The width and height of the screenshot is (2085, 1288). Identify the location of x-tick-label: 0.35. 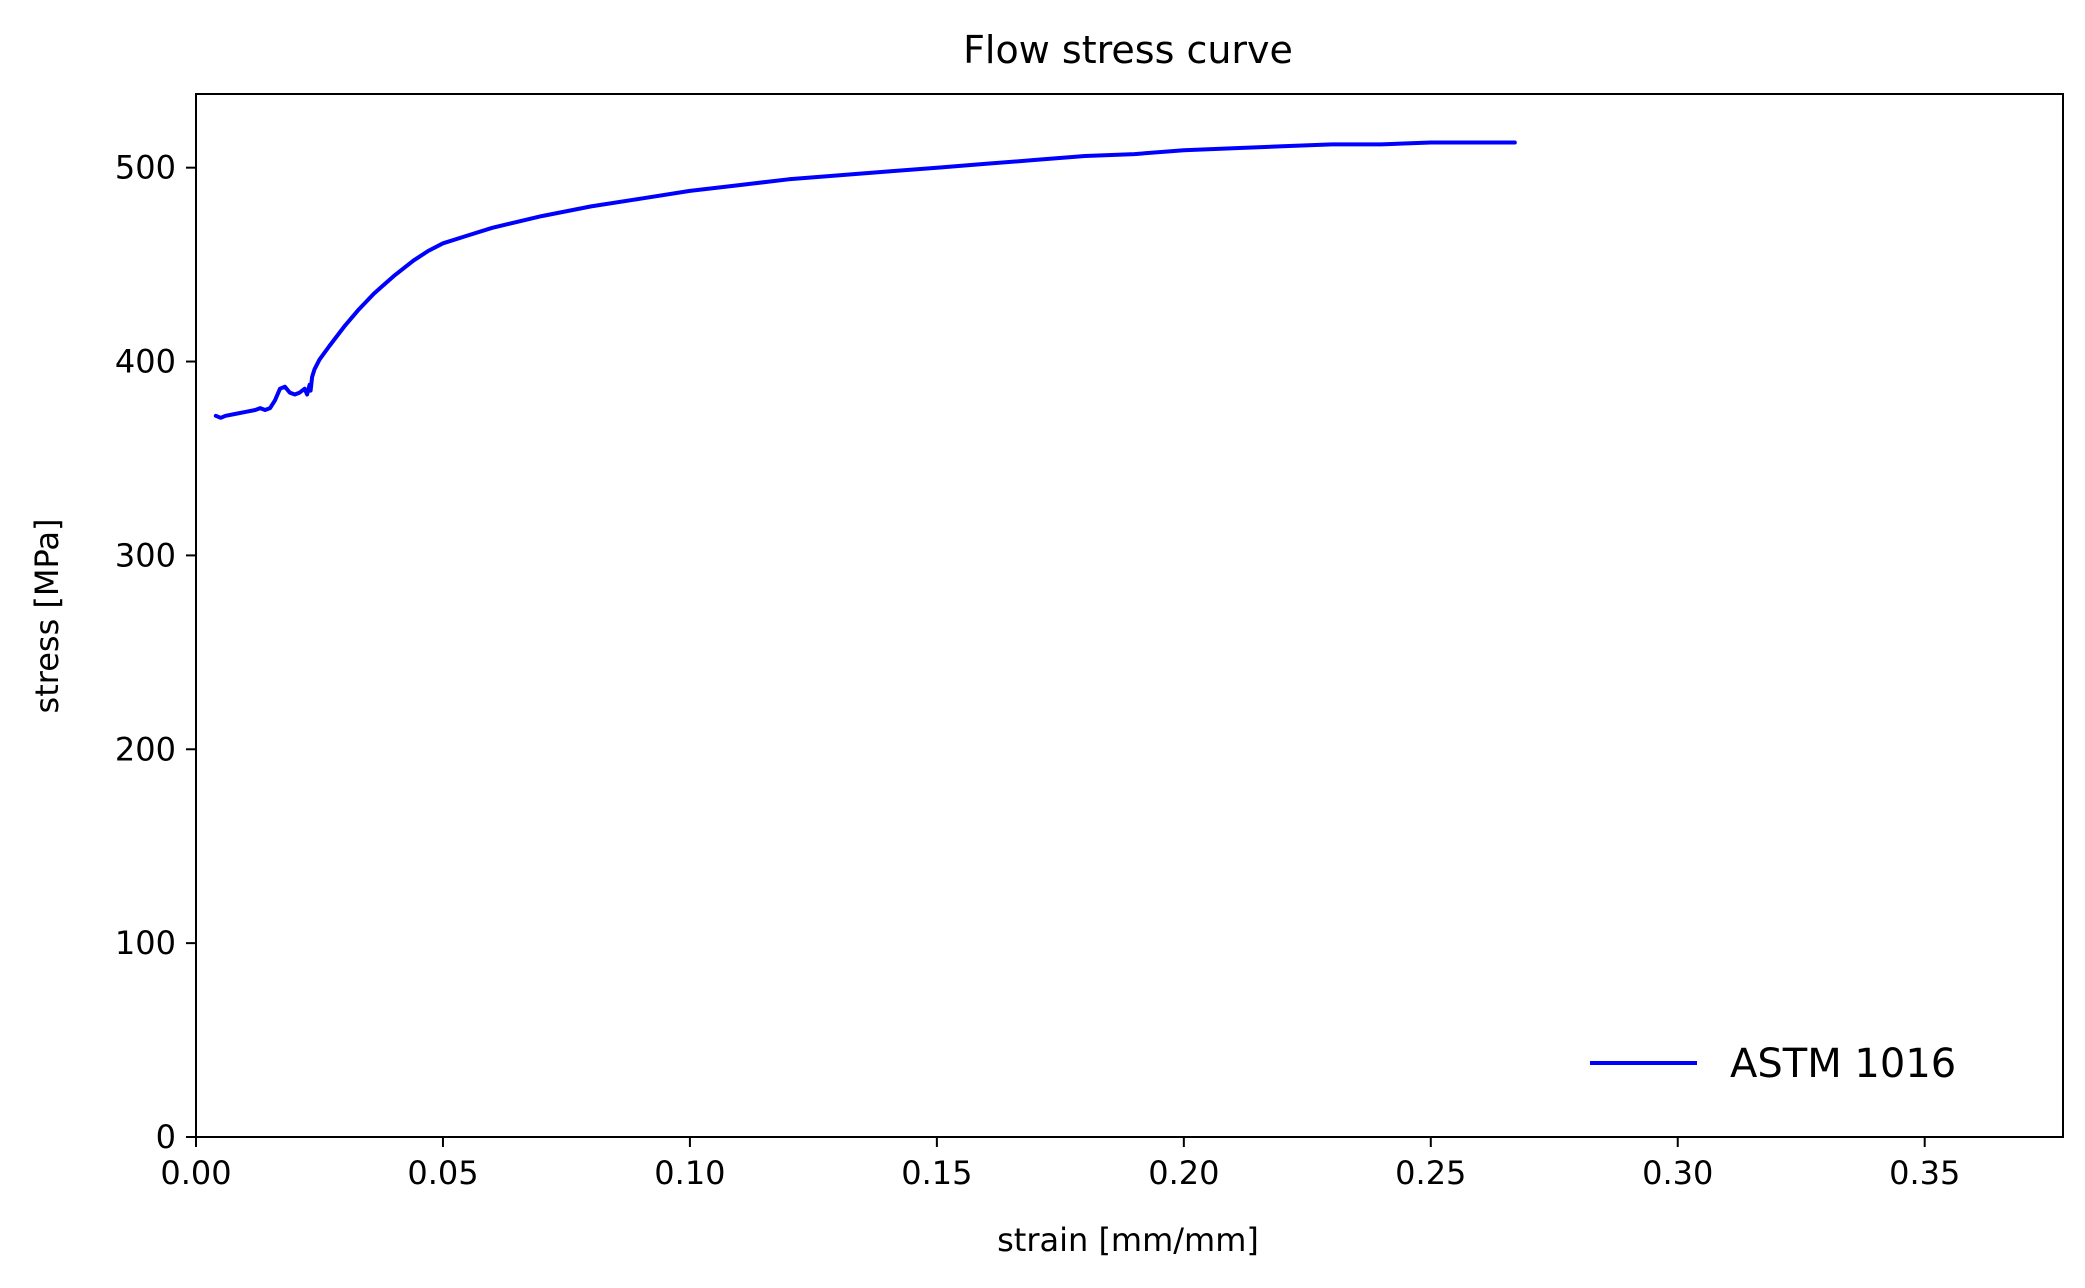
(1924, 1173).